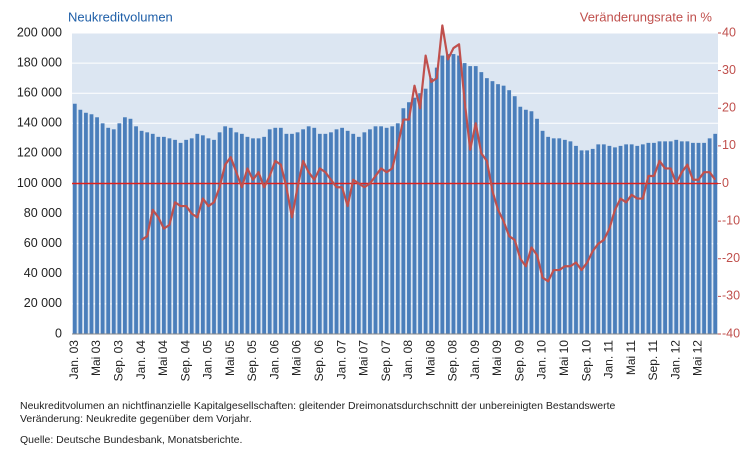 This screenshot has height=450, width=742. What do you see at coordinates (208, 360) in the screenshot?
I see `x-tick-label: Jan. 05` at bounding box center [208, 360].